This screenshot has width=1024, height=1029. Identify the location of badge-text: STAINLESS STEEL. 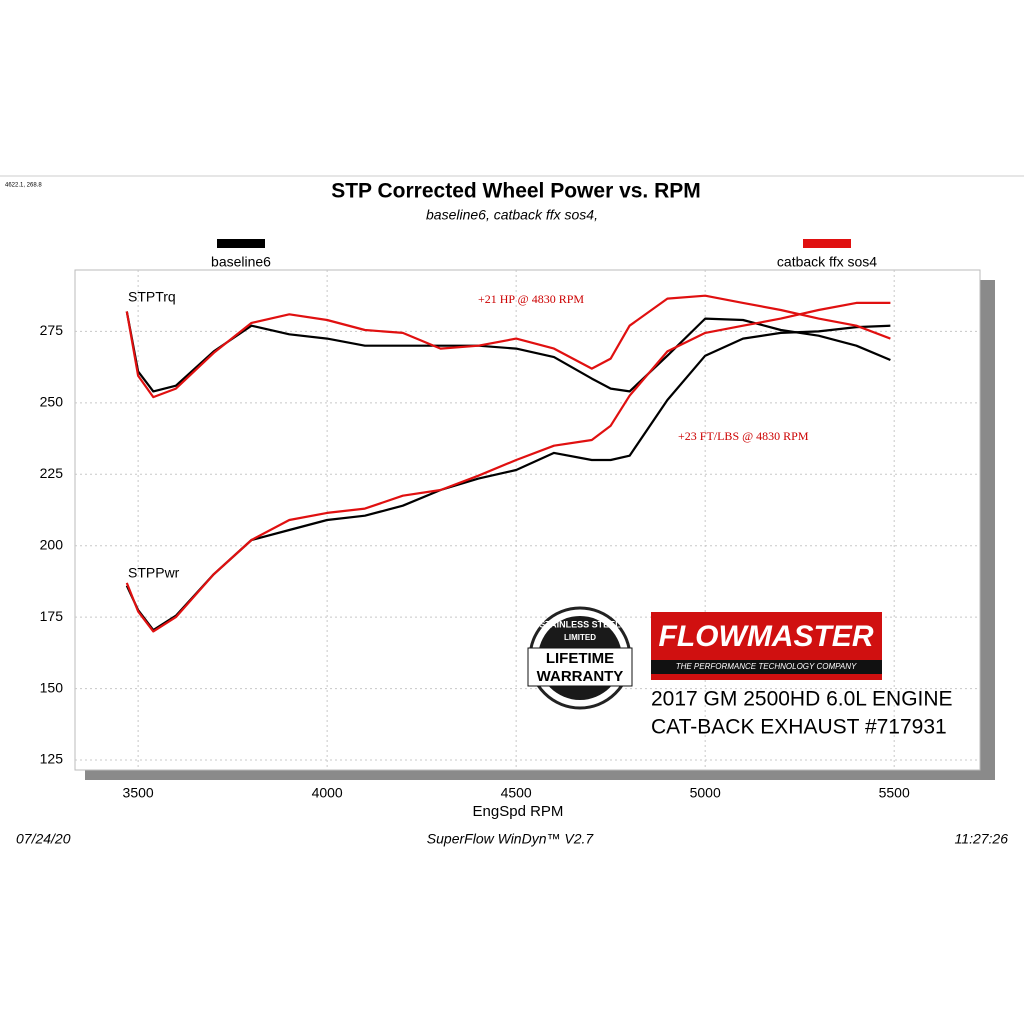
(580, 624).